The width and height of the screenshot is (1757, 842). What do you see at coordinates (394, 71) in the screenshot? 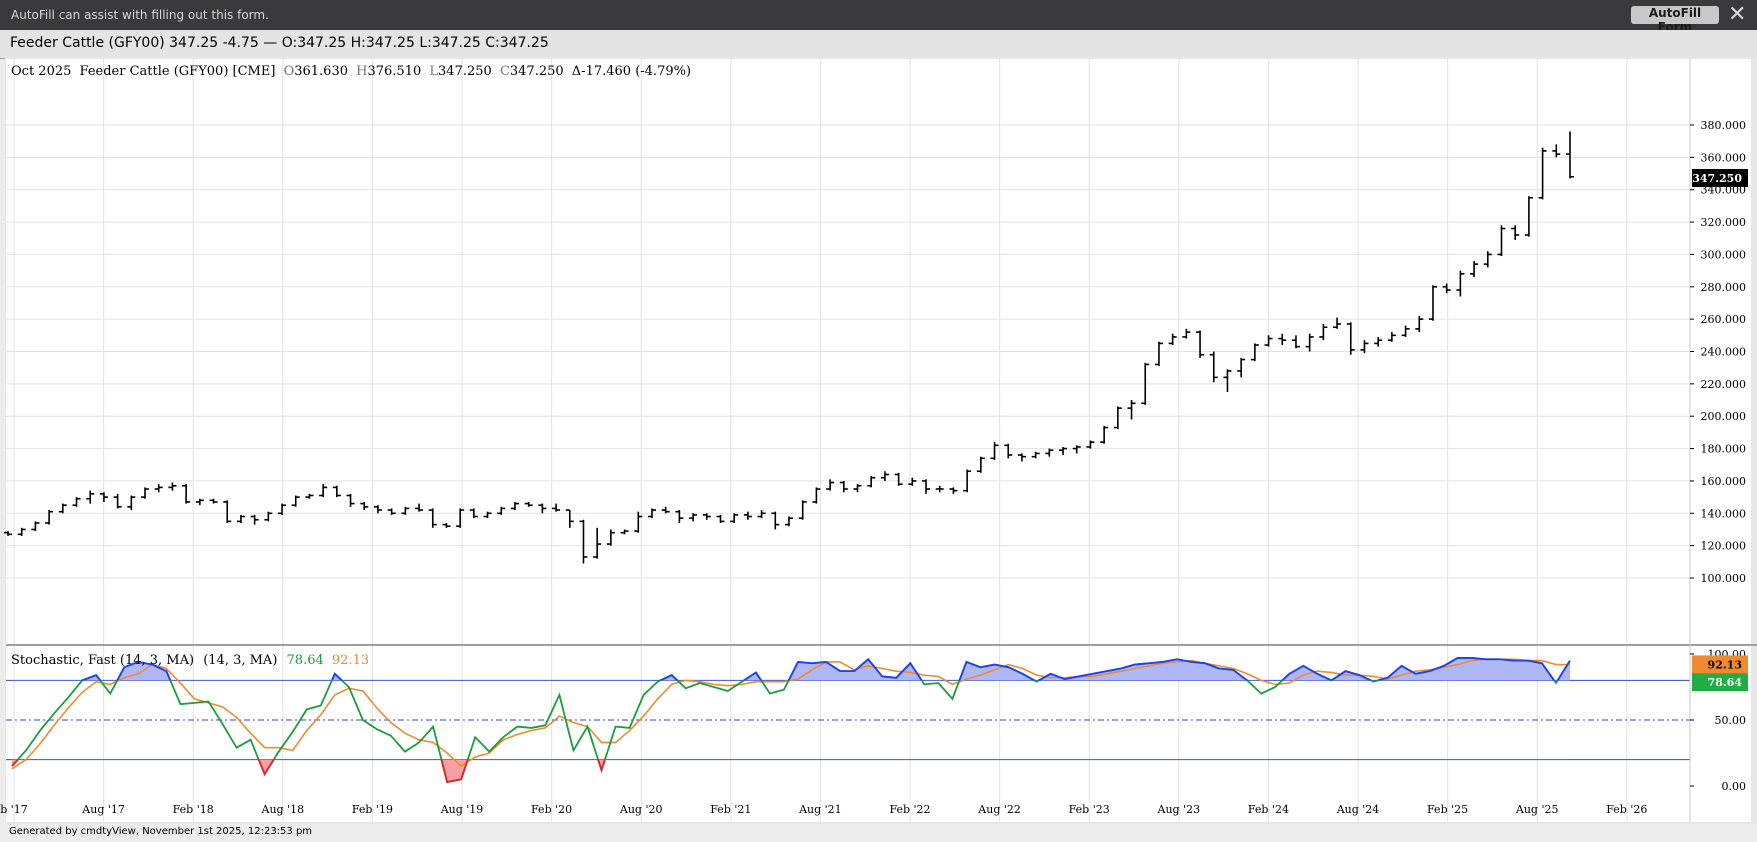
I see `high-value: 376.510` at bounding box center [394, 71].